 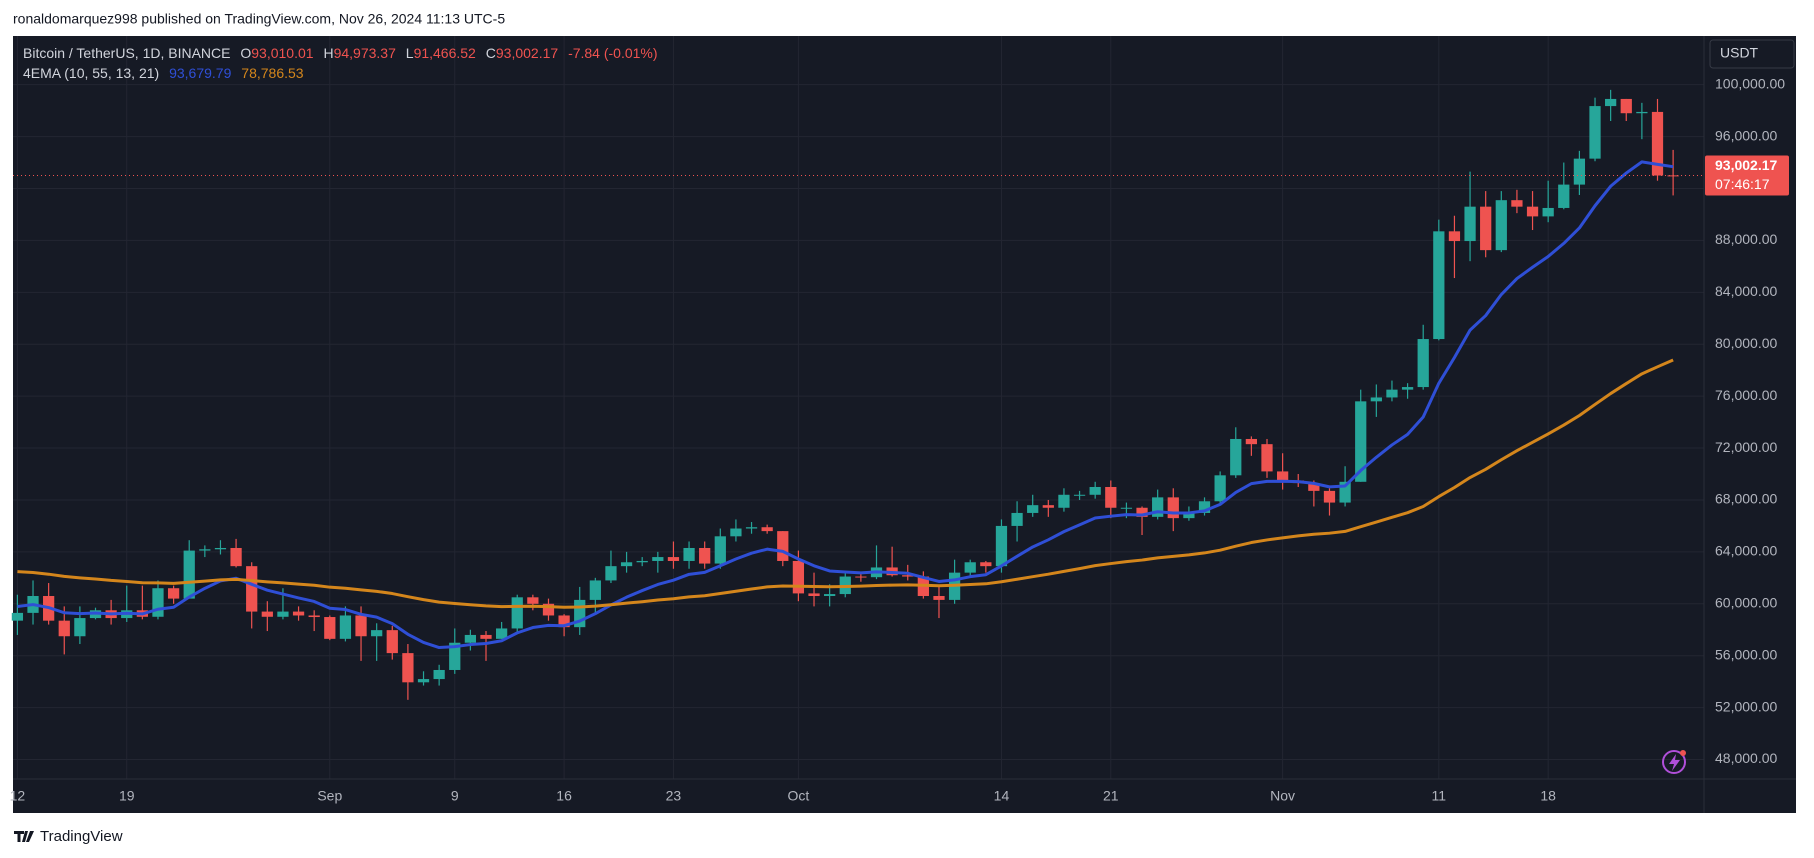 I want to click on y-tick-label: 96,000.00, so click(x=1746, y=135).